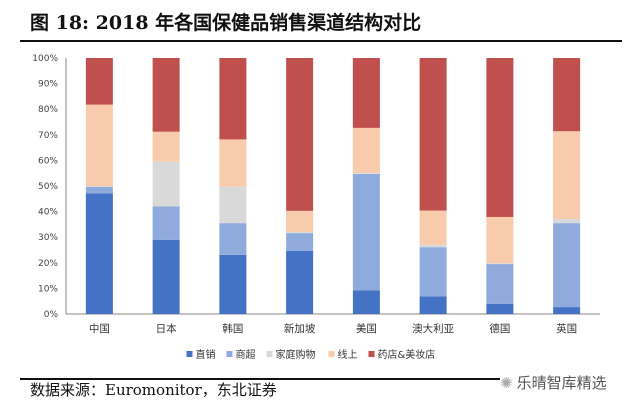 The image size is (640, 413). Describe the element at coordinates (48, 85) in the screenshot. I see `y-tick-label: 90%` at that location.